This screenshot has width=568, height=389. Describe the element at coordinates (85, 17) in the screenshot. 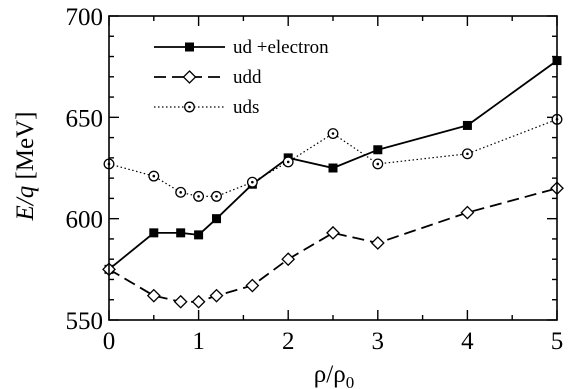

I see `y-tick-label: 700` at that location.